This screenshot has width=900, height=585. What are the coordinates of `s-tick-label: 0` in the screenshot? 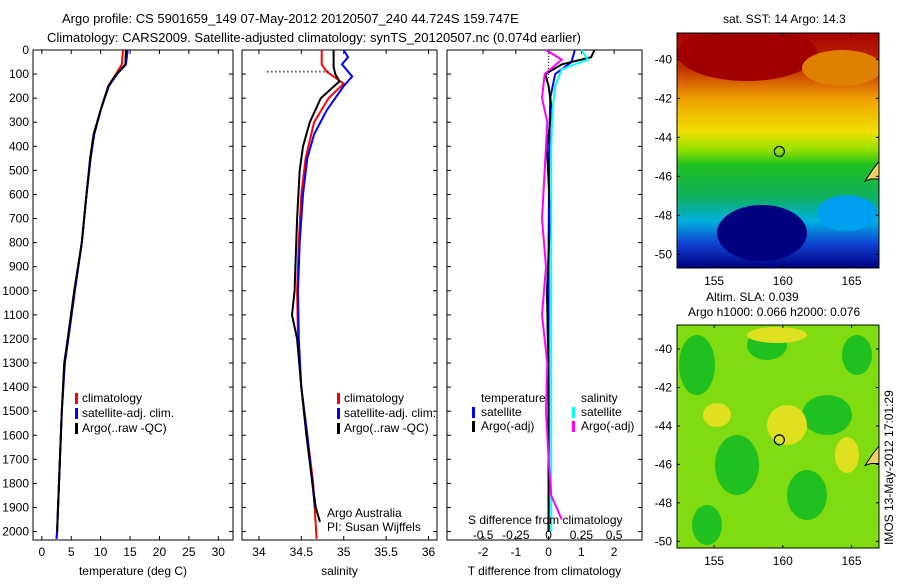 It's located at (548, 535).